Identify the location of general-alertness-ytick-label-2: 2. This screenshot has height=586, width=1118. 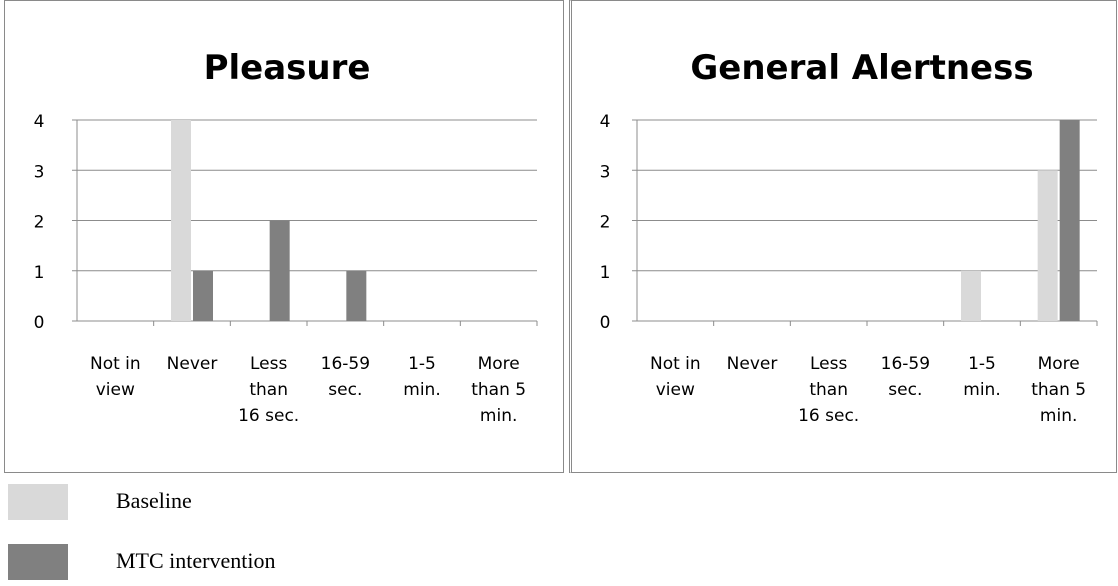
(605, 223).